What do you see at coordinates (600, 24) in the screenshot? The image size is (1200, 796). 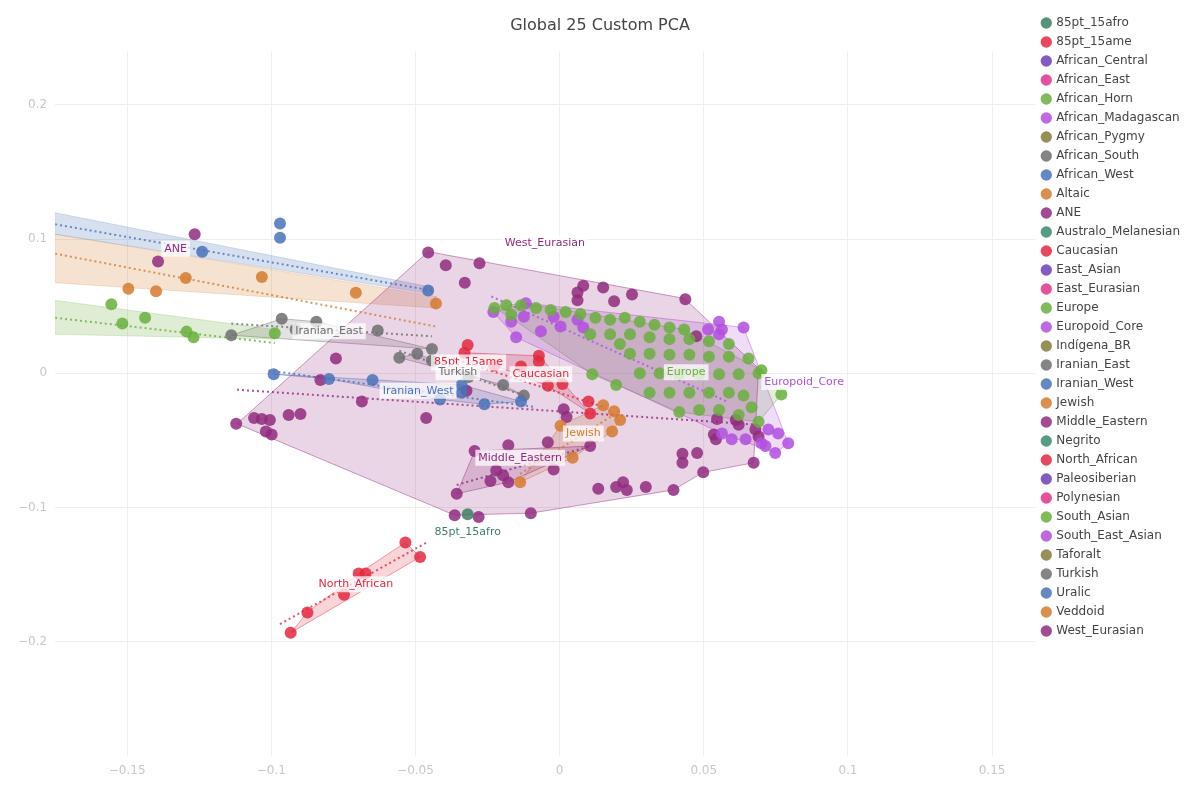 I see `chart-title: Global 25 Custom PCA` at bounding box center [600, 24].